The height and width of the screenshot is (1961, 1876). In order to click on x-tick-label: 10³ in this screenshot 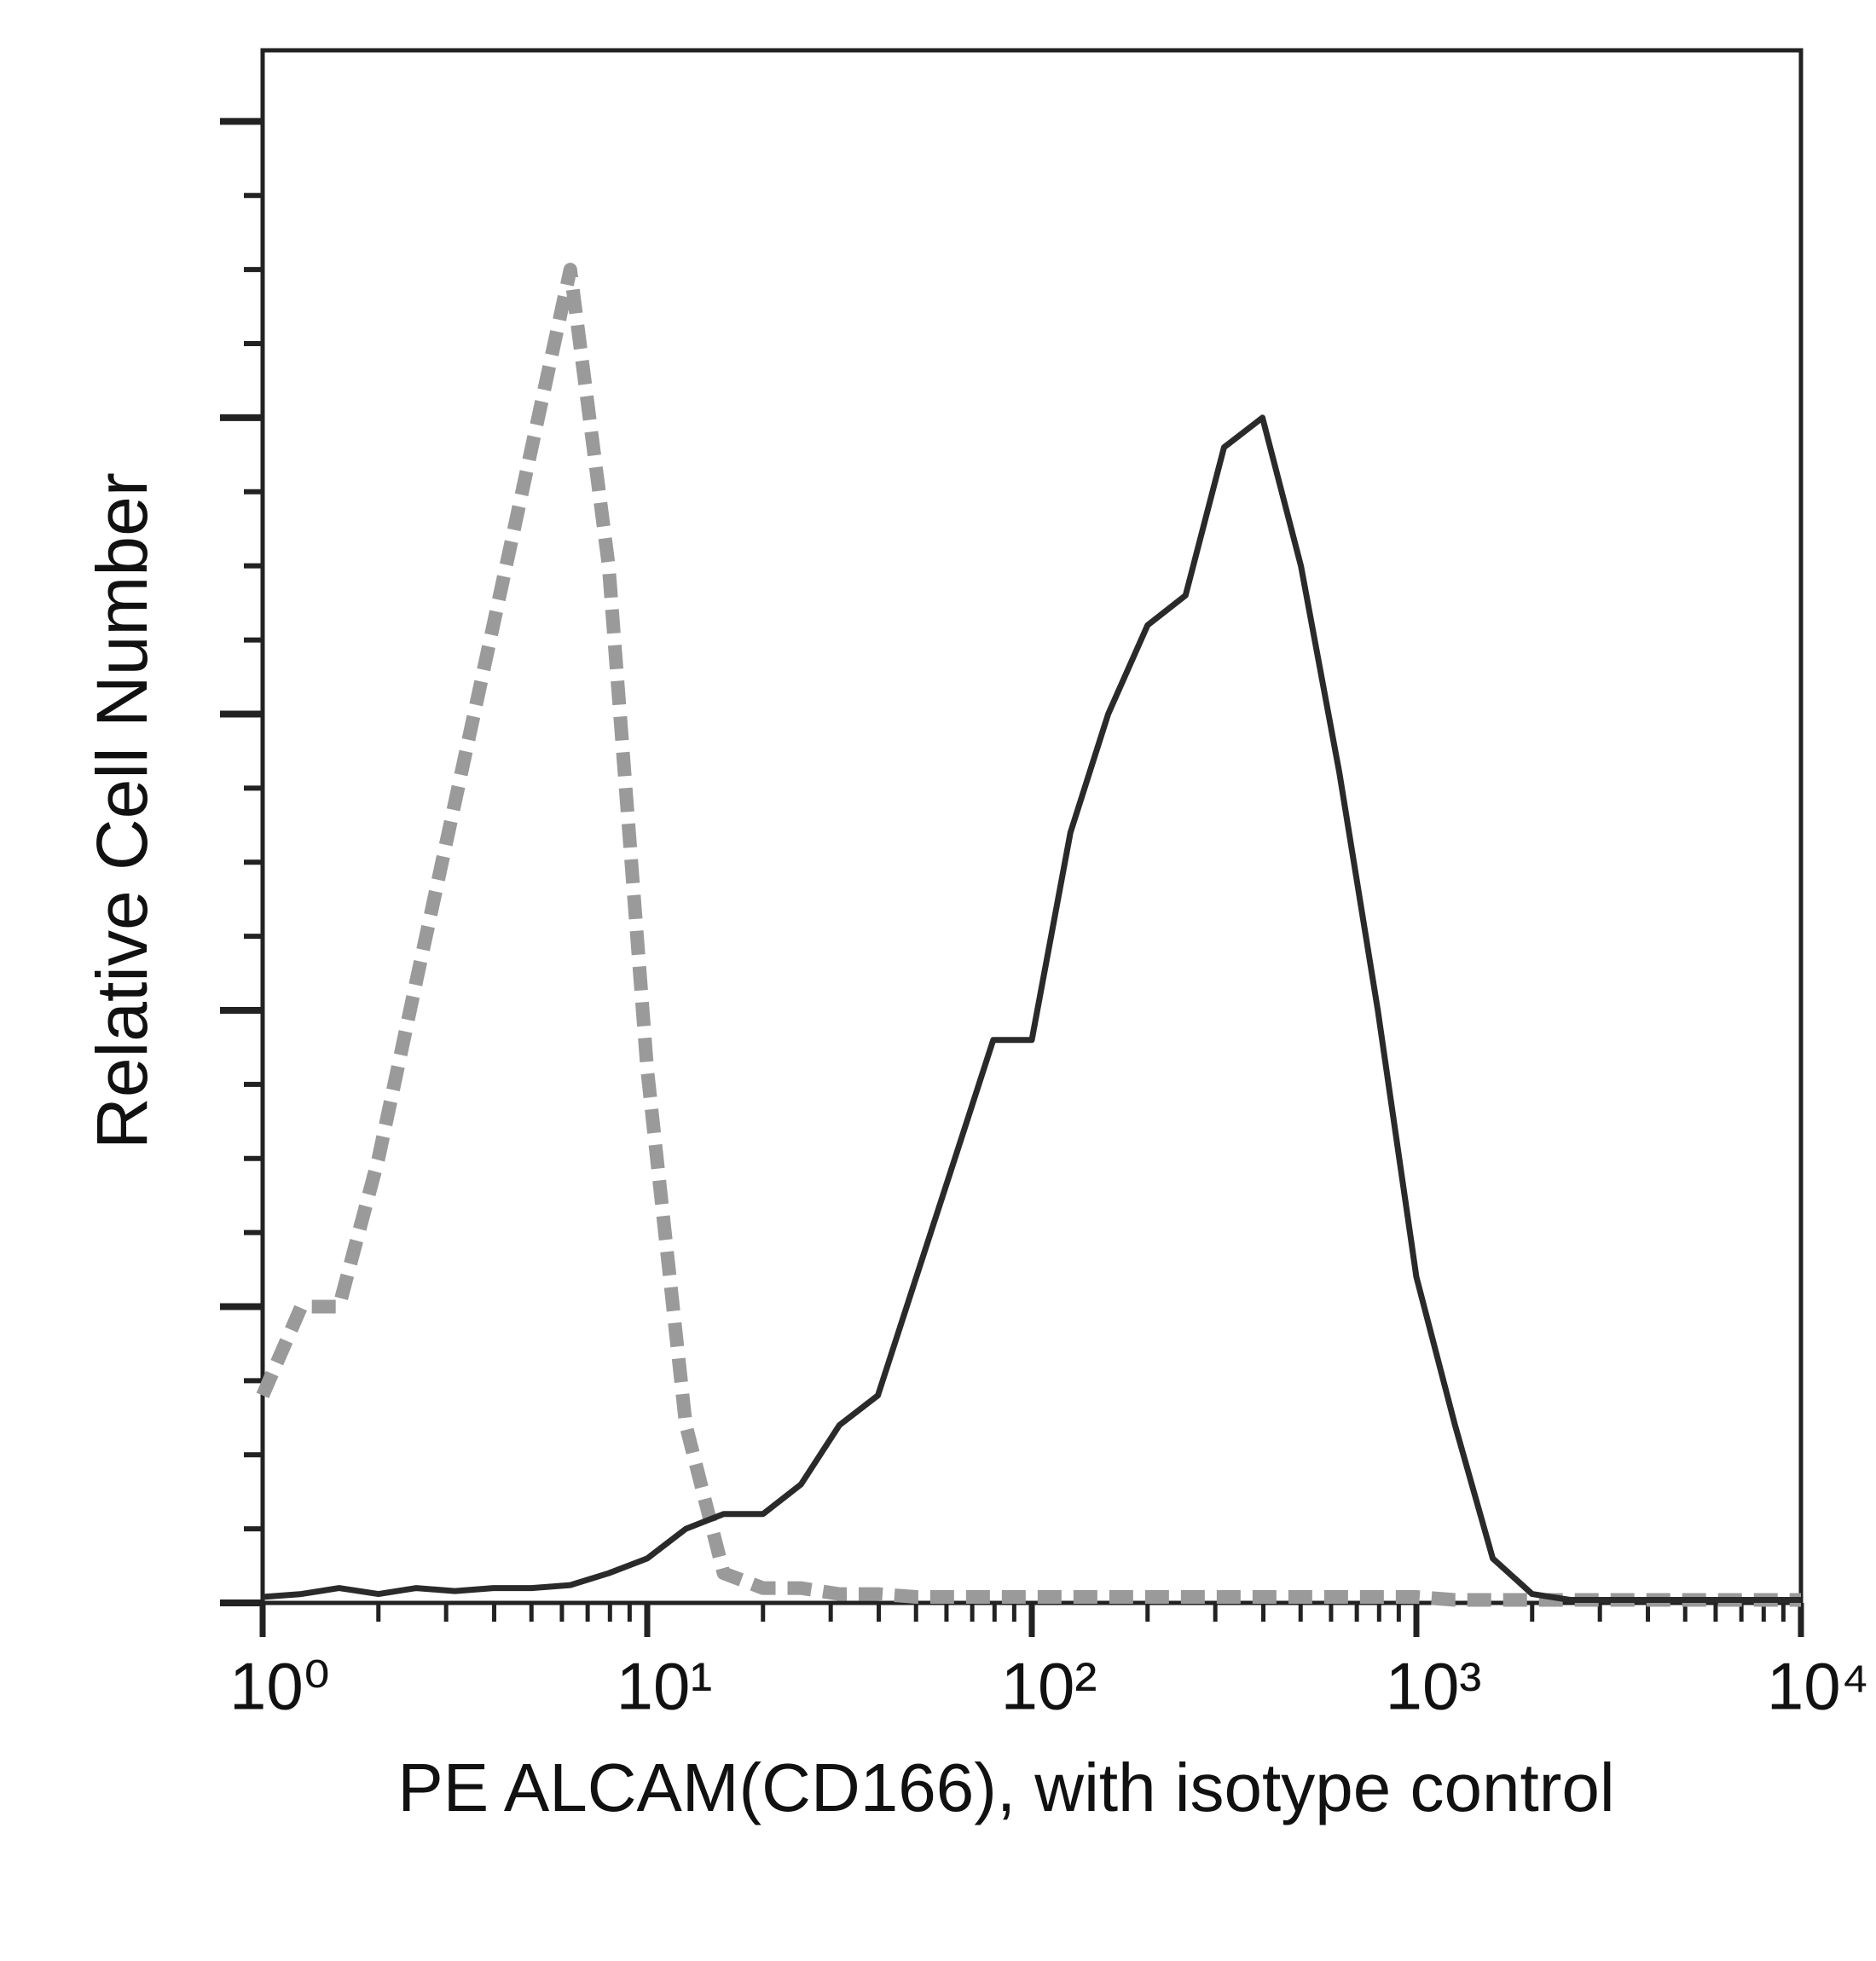, I will do `click(1434, 1686)`.